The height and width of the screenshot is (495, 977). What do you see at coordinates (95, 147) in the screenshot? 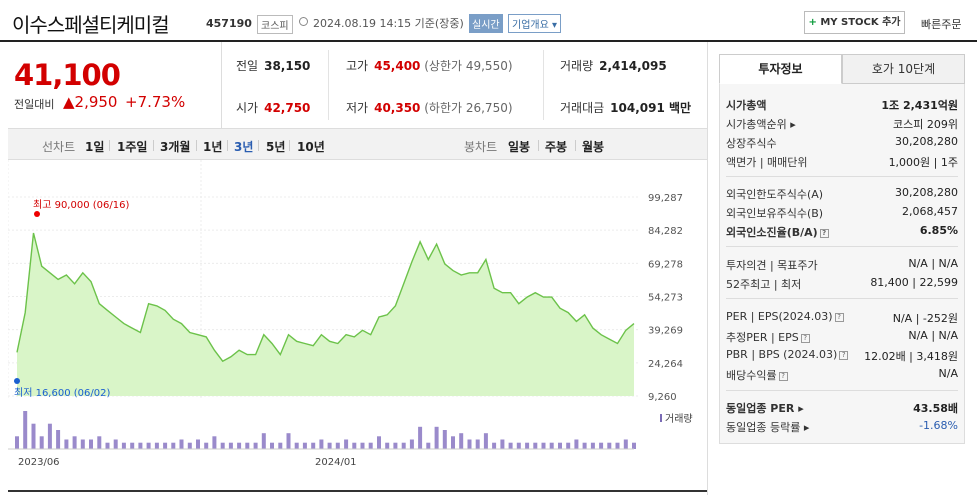
I see `period-1d: 1일` at bounding box center [95, 147].